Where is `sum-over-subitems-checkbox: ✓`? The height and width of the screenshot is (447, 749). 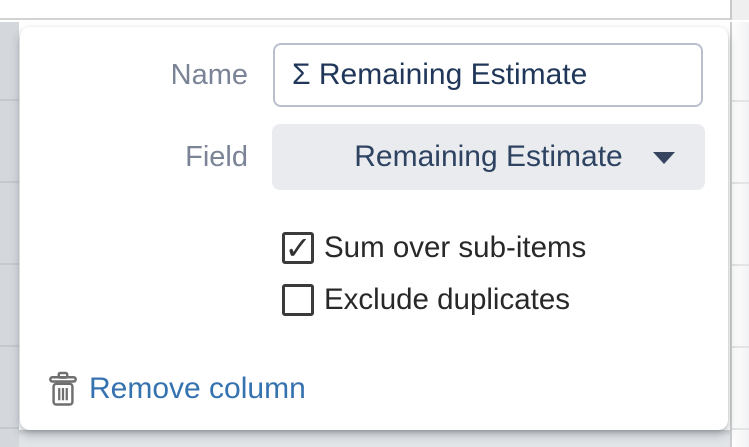
sum-over-subitems-checkbox: ✓ is located at coordinates (298, 247).